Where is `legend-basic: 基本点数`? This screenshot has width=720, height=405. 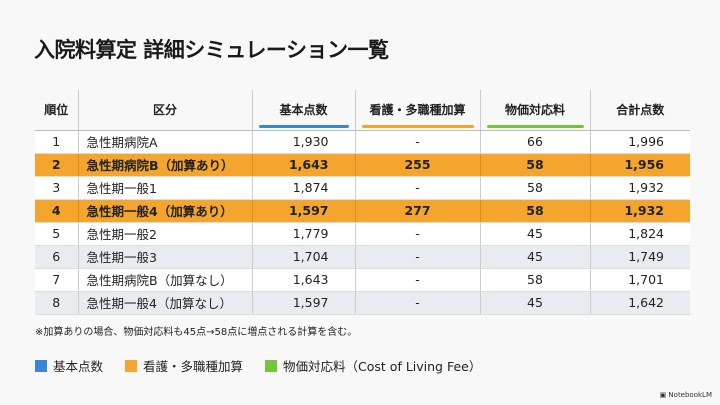 legend-basic: 基本点数 is located at coordinates (69, 365).